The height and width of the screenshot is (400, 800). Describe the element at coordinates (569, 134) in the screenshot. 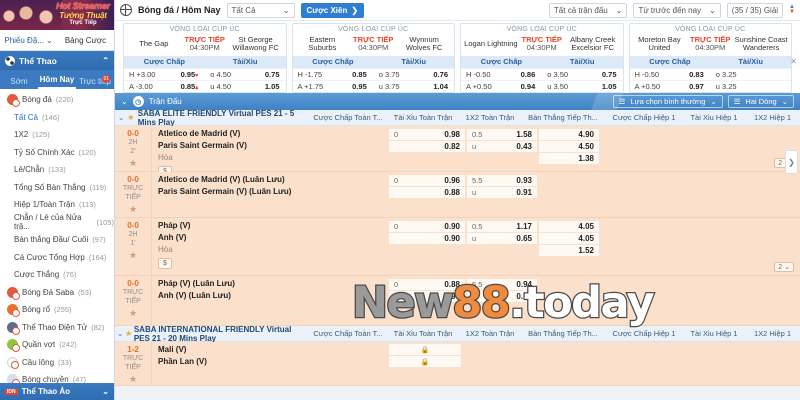

I see `odds-cell: 4.90` at that location.